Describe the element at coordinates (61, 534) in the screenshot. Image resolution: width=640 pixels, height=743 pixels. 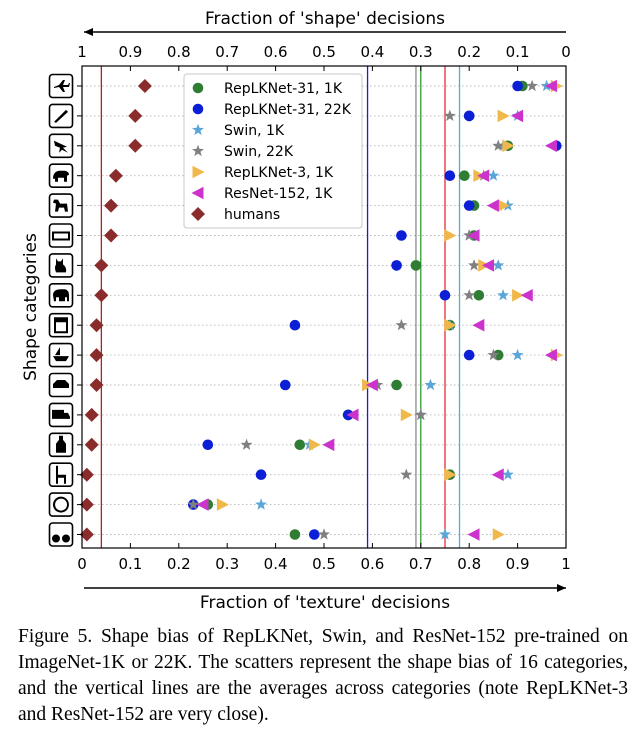
I see `bicycle-icon` at that location.